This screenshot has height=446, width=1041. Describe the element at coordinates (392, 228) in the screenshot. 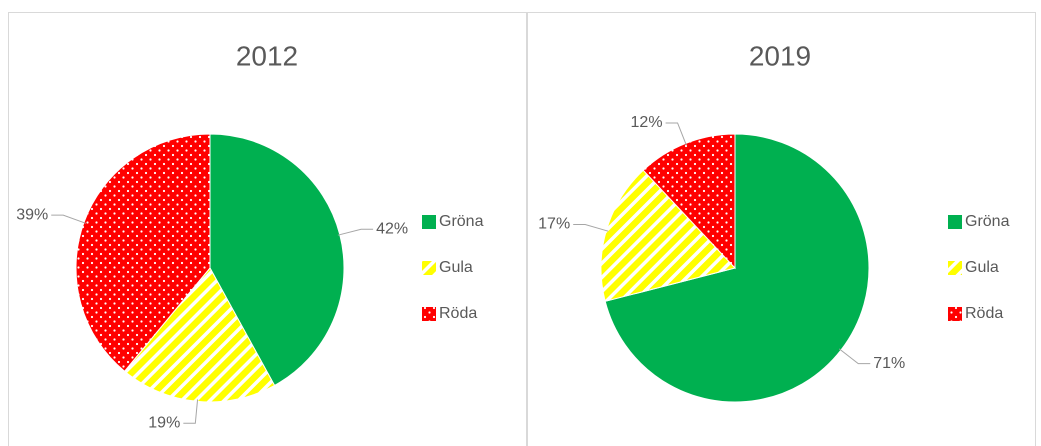

I see `data-label: 42%` at that location.